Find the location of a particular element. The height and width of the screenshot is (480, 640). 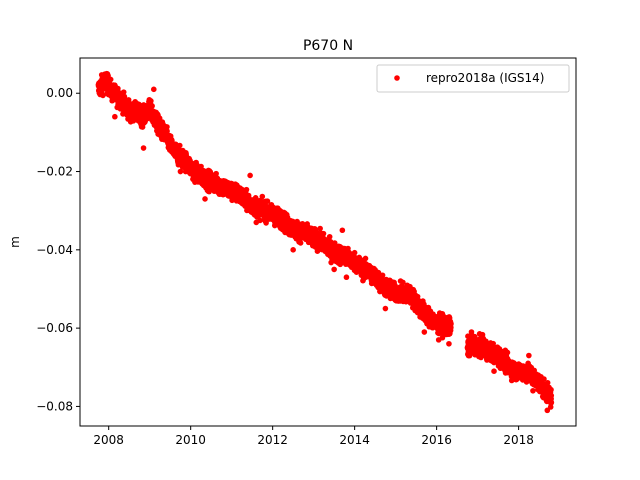

x-axis: 2008 2010 2012 2014 2016 2018 is located at coordinates (313, 436).